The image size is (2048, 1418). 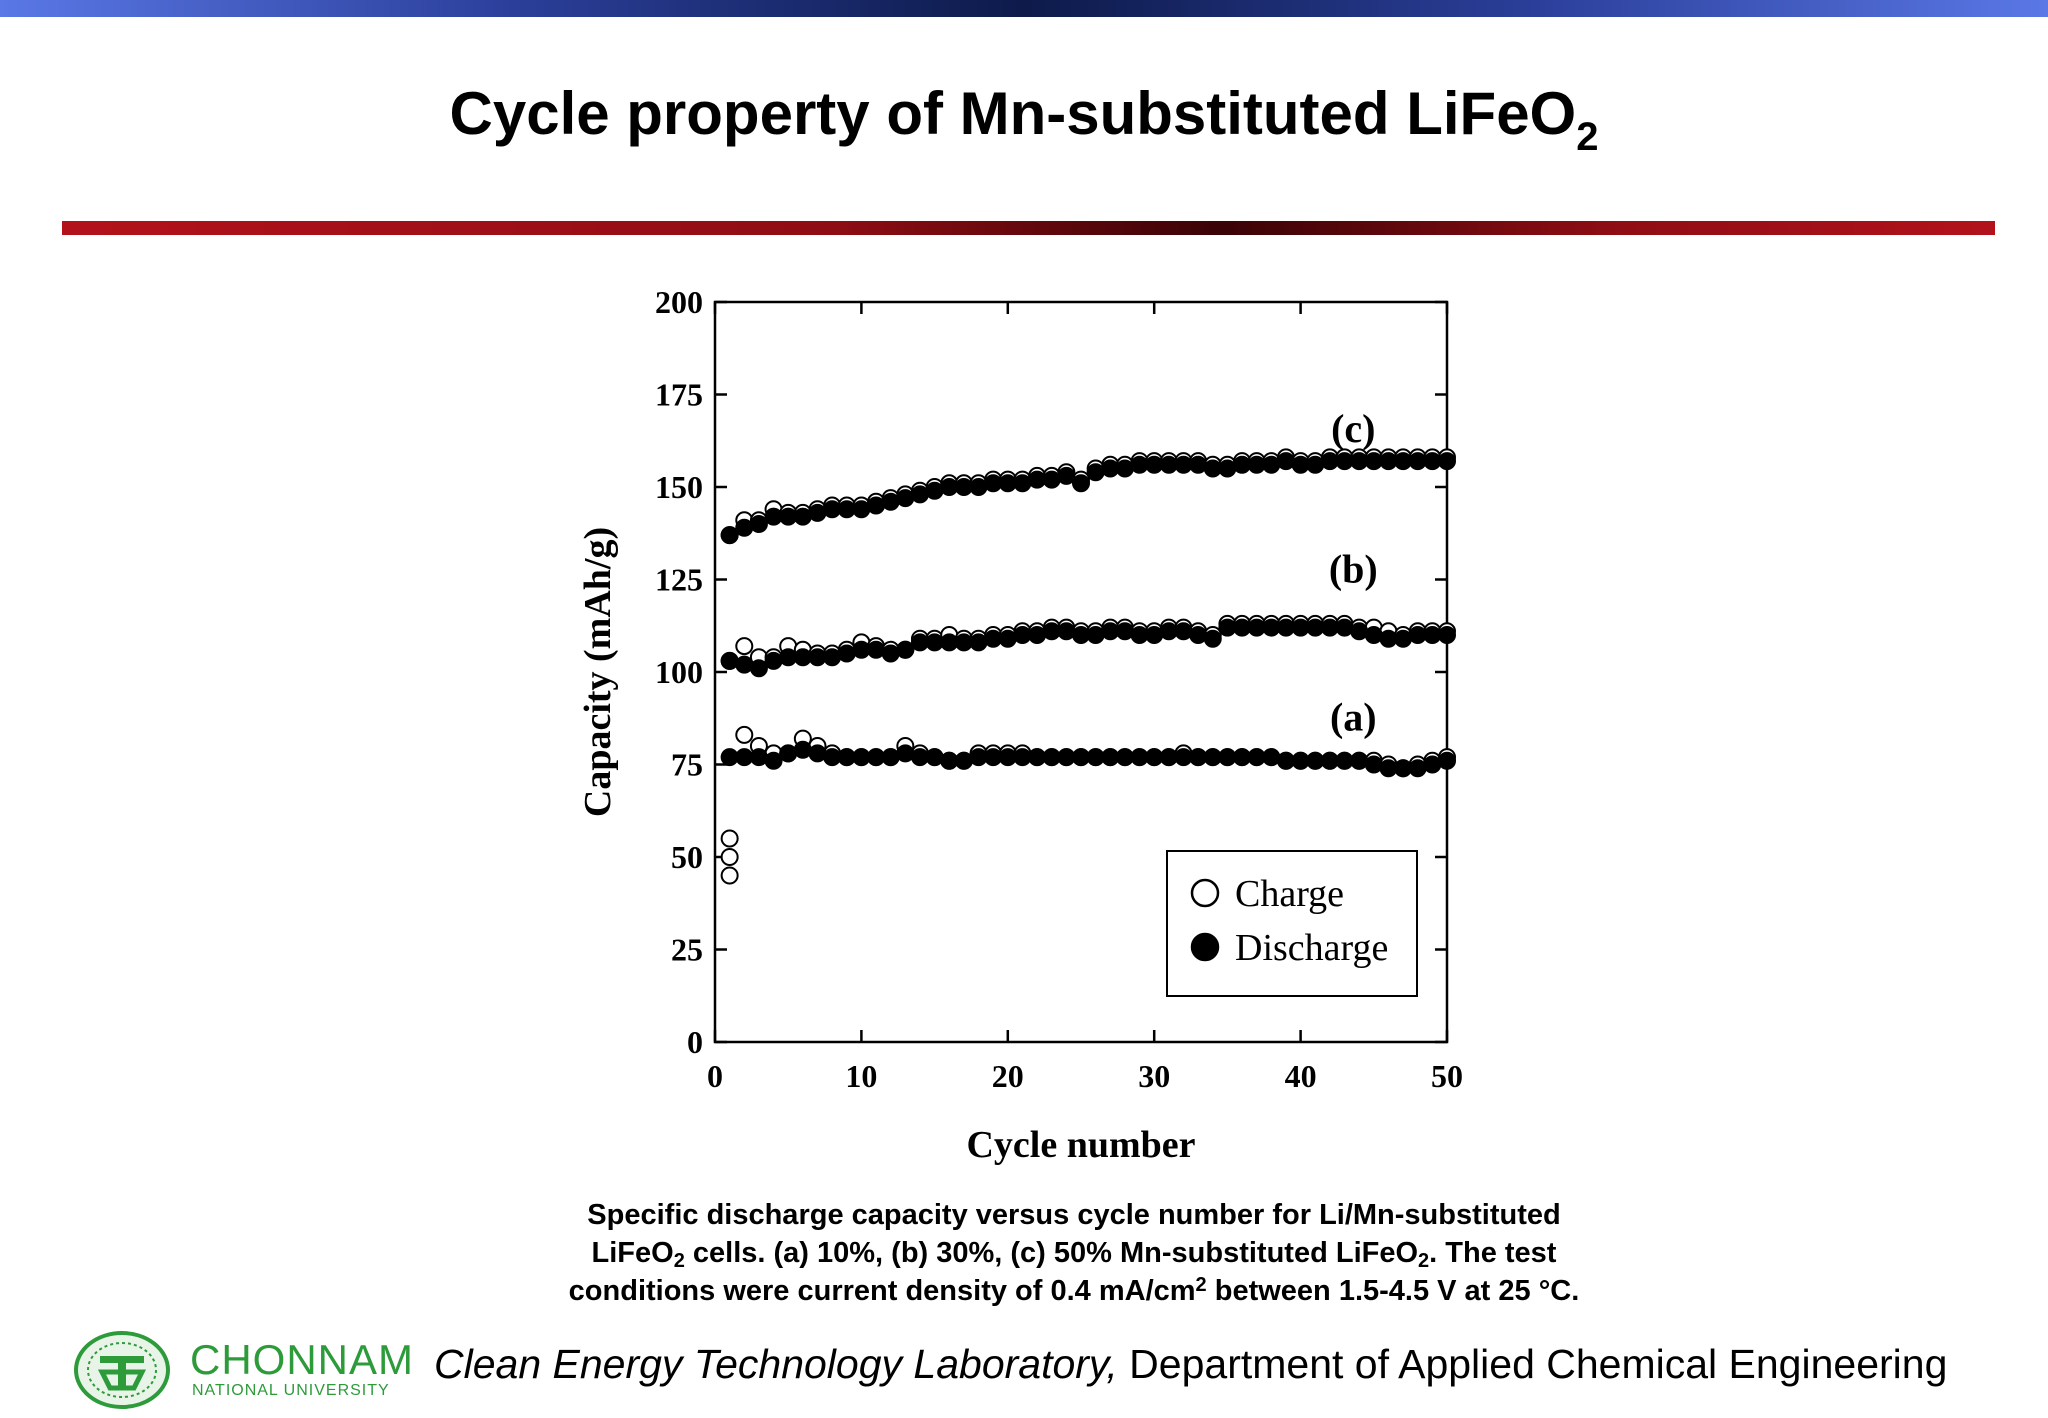 I want to click on x-axis-label: Cycle number, so click(x=1080, y=1145).